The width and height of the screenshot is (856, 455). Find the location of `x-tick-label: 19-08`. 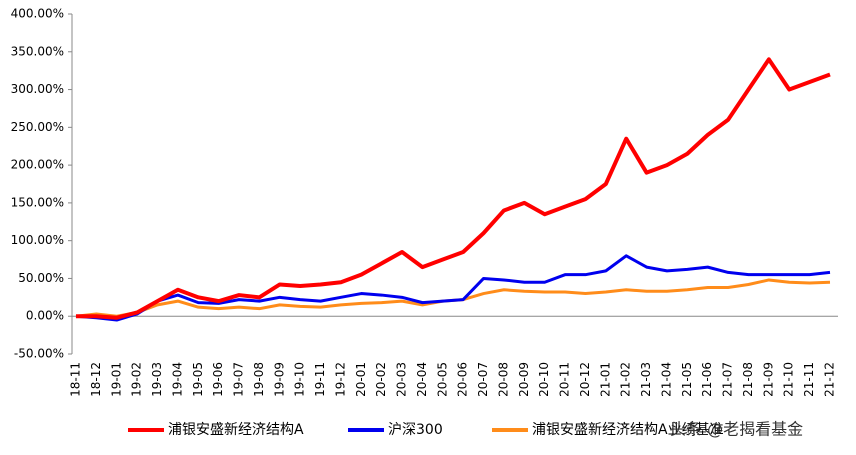

x-tick-label: 19-08 is located at coordinates (259, 379).